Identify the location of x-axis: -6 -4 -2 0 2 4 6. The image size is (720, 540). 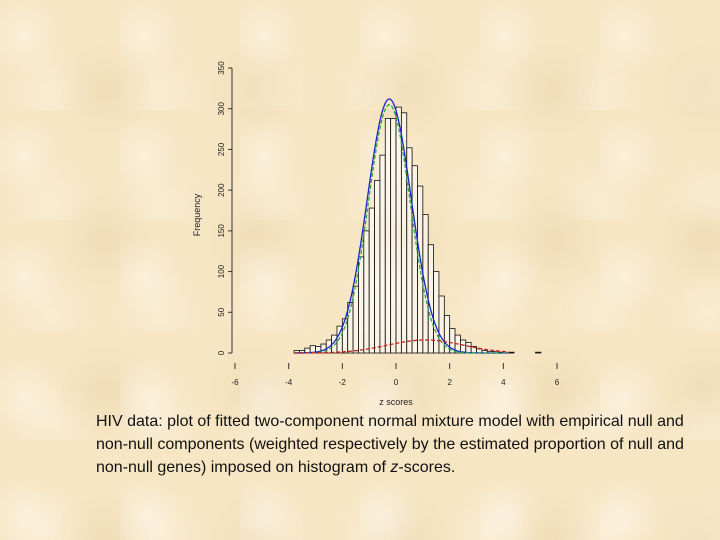
(395, 375).